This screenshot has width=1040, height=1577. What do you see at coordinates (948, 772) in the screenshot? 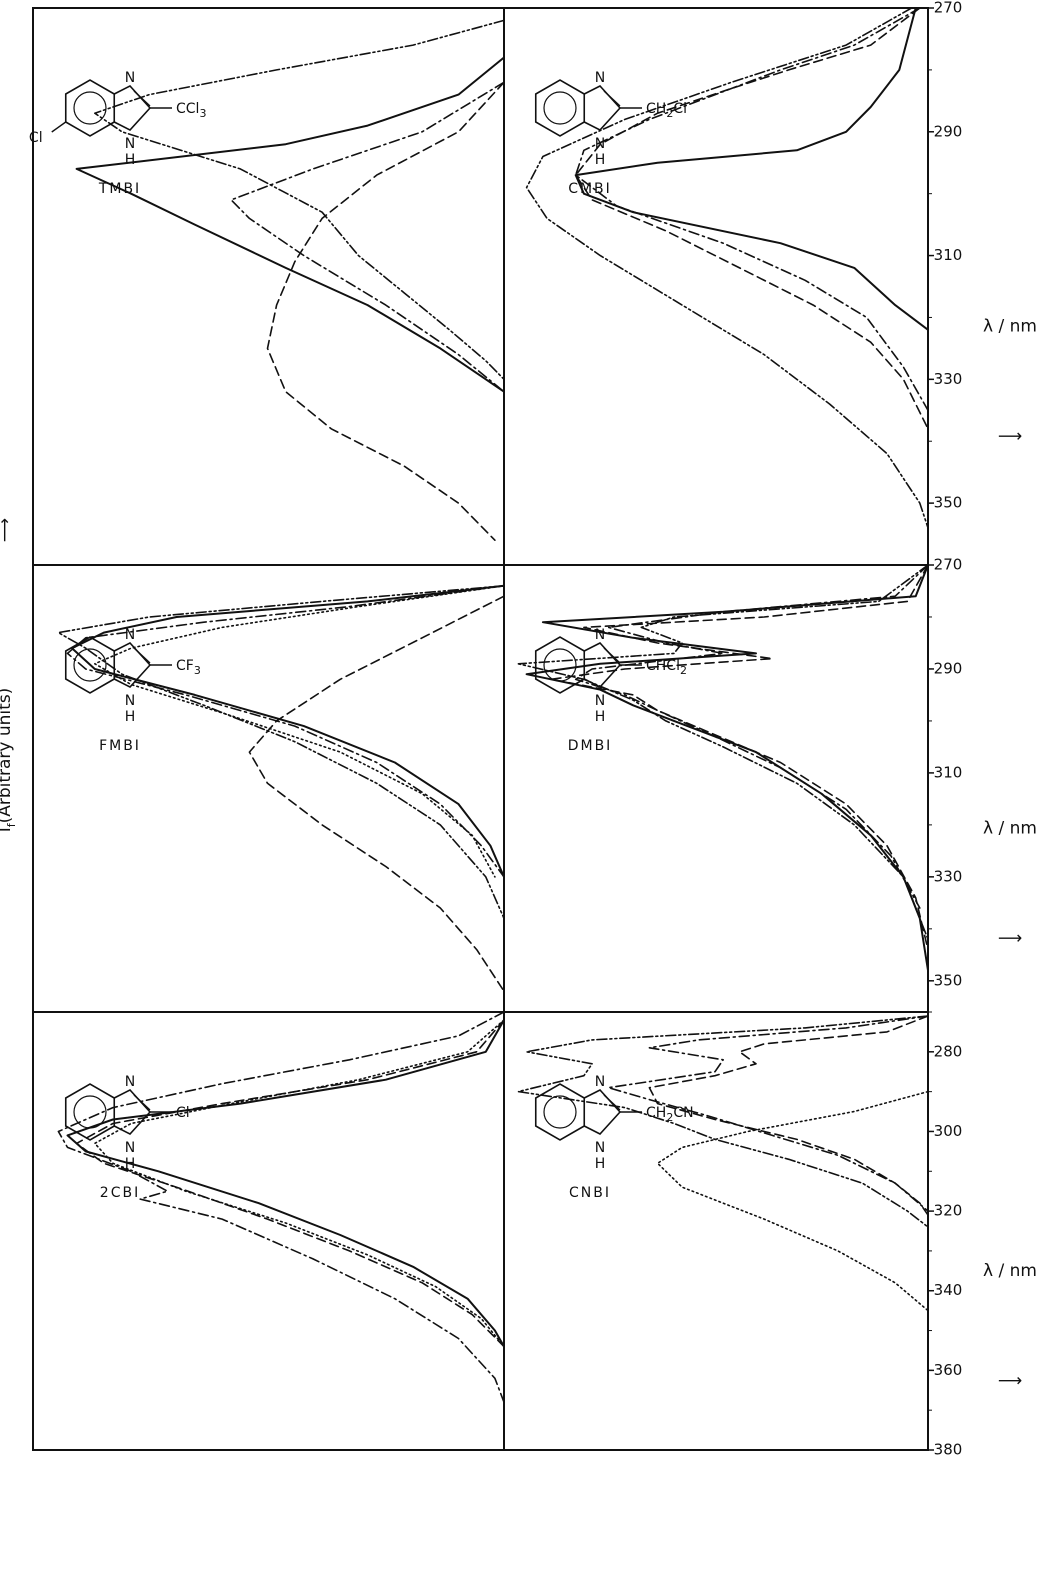
I see `tick-label-dmbi-310: 310` at bounding box center [948, 772].